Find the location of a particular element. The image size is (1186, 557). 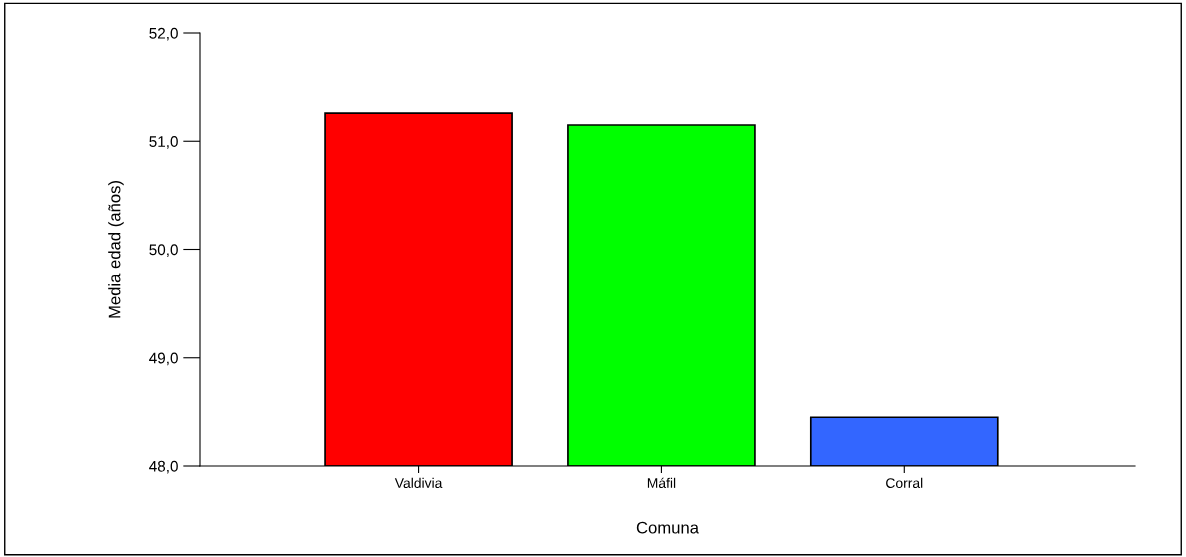

x-tick-label: Máfil is located at coordinates (661, 483).